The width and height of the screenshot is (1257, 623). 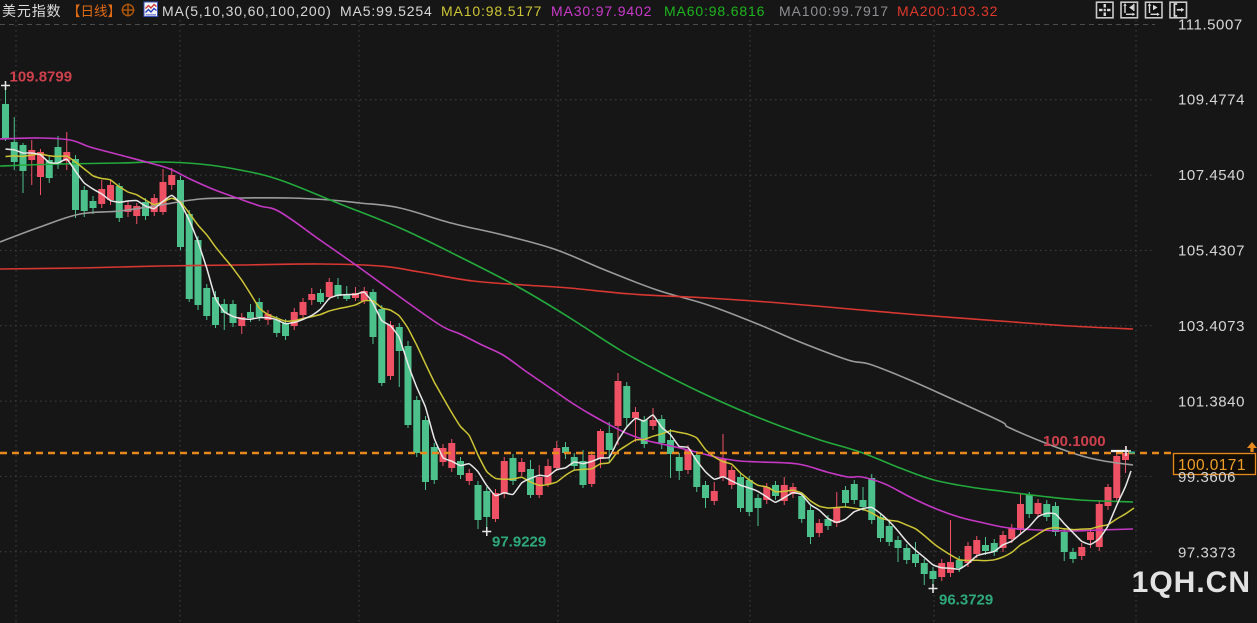 What do you see at coordinates (247, 11) in the screenshot?
I see `svg-text: MA(5,10,30,60,100,200)` at bounding box center [247, 11].